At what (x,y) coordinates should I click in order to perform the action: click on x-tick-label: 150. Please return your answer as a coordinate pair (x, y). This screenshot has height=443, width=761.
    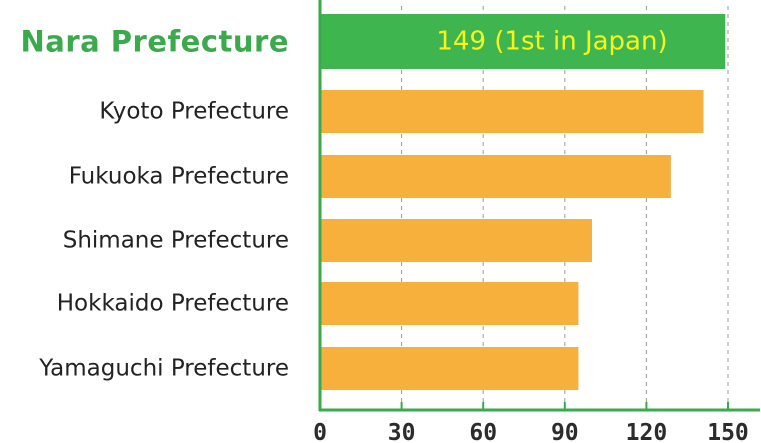
    Looking at the image, I should click on (728, 431).